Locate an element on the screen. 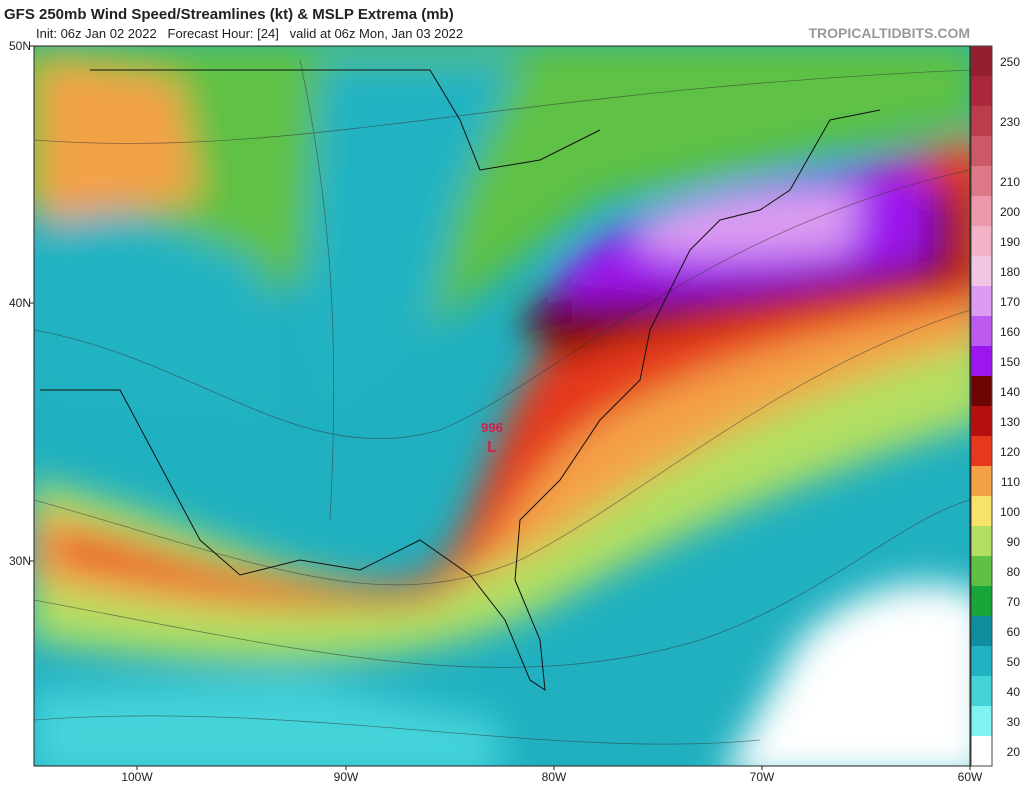 This screenshot has height=786, width=1024. low-symbol: L is located at coordinates (492, 447).